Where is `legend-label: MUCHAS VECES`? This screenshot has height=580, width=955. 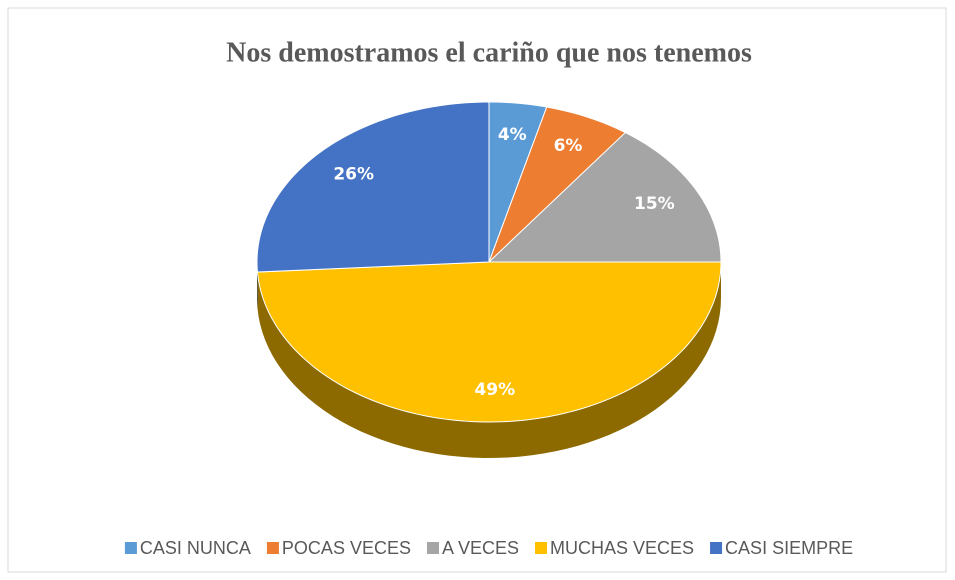
legend-label: MUCHAS VECES is located at coordinates (622, 548).